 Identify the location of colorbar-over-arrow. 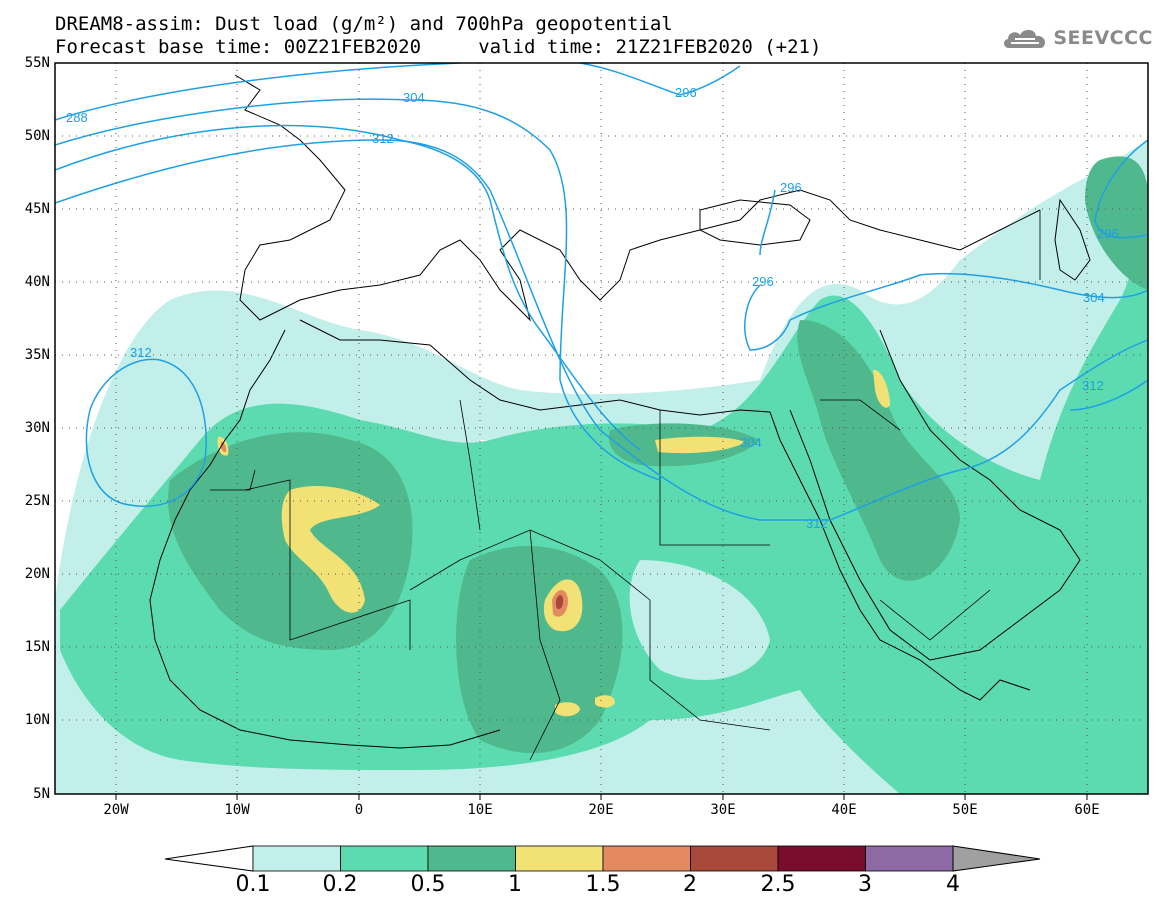
(996, 858).